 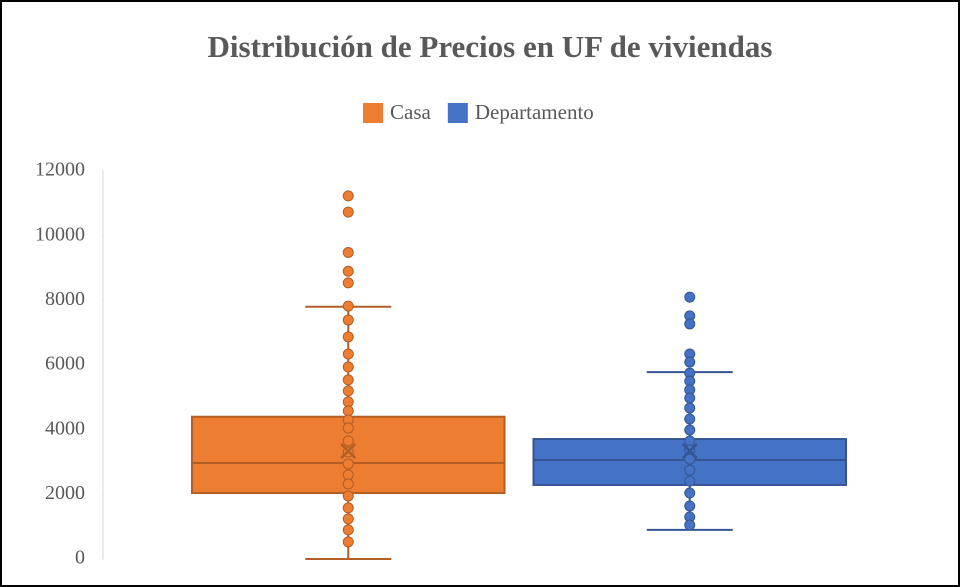 I want to click on legend-label: Casa, so click(x=411, y=112).